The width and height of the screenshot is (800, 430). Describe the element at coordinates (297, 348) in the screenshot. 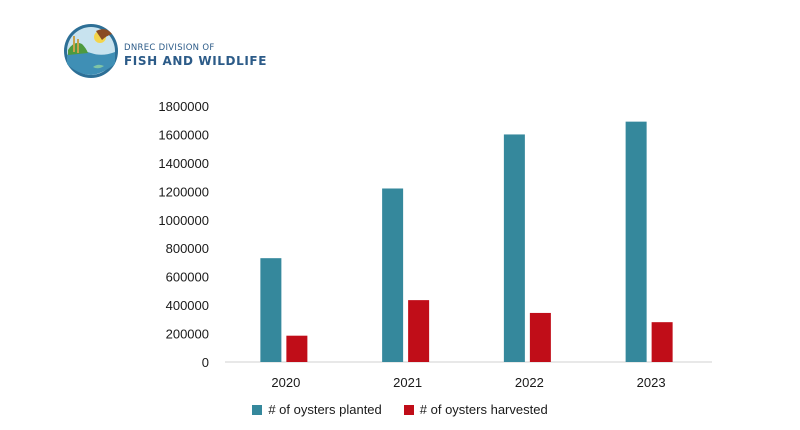

I see `bar-harvested-2020` at that location.